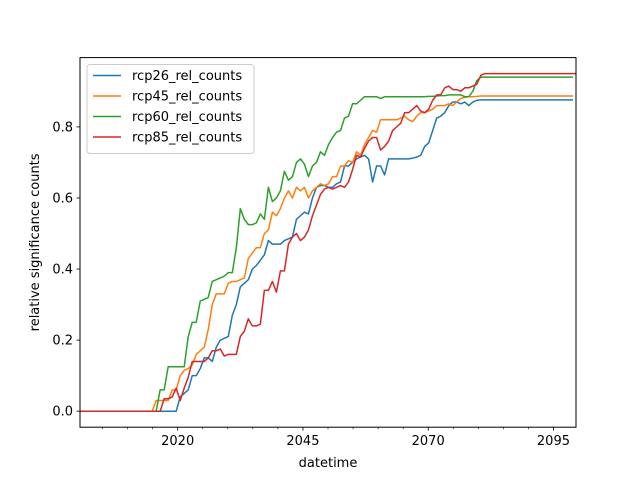 This screenshot has width=640, height=480. Describe the element at coordinates (428, 441) in the screenshot. I see `x-tick-label: 2070` at that location.